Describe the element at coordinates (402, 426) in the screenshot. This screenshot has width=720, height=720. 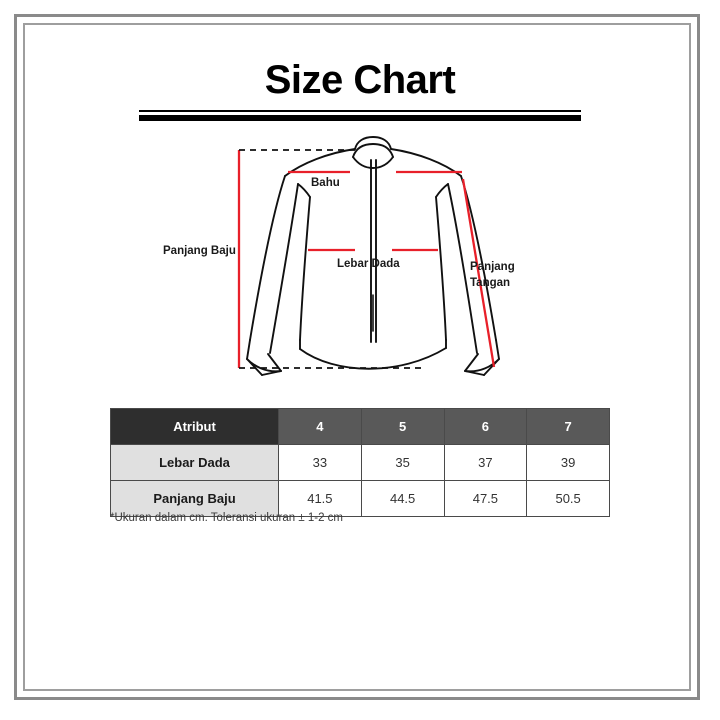
I see `table-header-size-5: 5` at that location.